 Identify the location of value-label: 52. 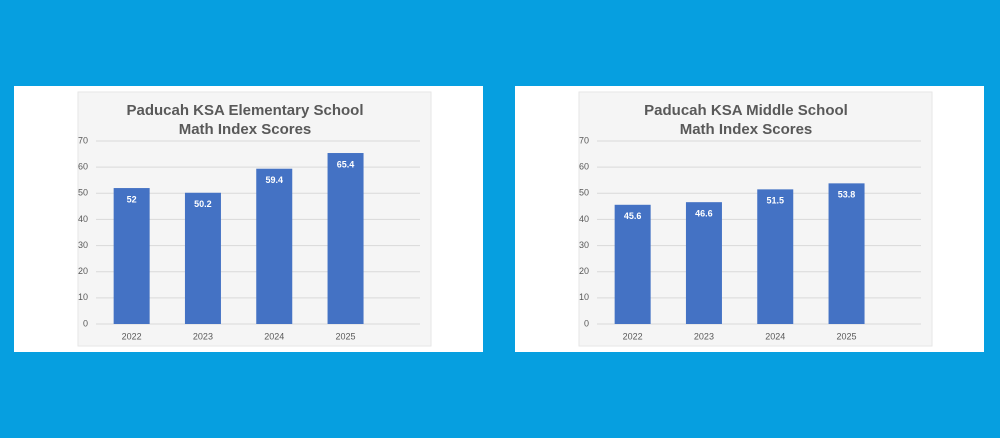
(132, 199).